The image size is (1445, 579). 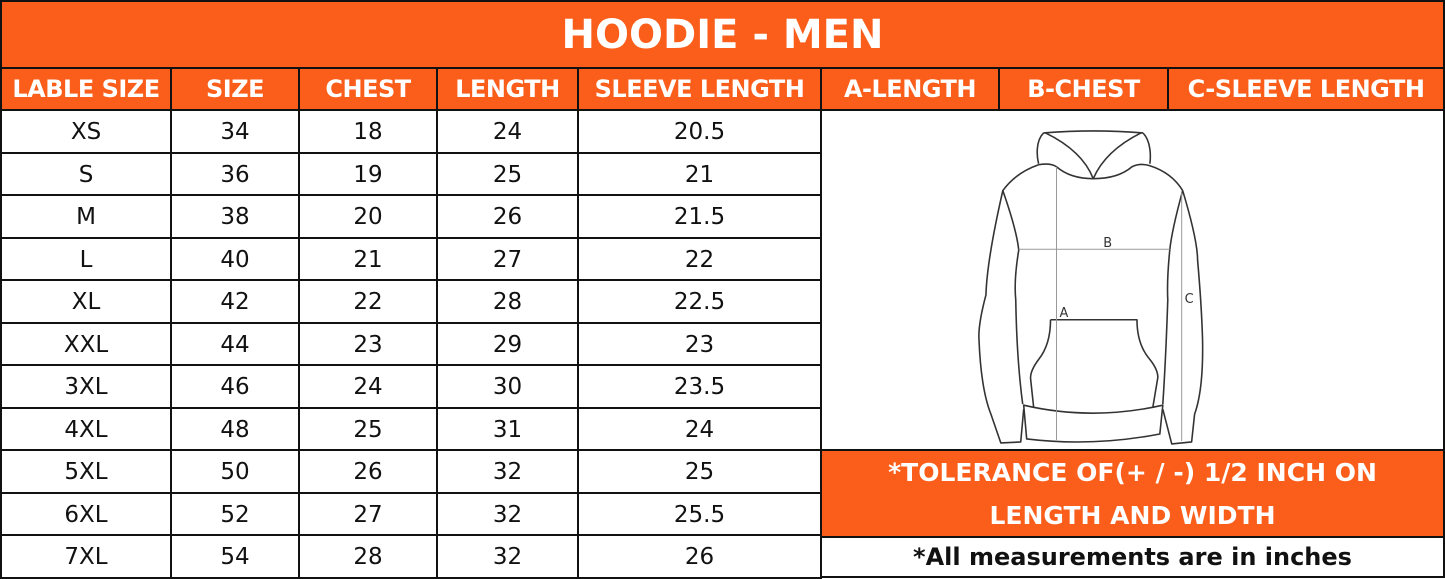 What do you see at coordinates (368, 131) in the screenshot?
I see `table-cell-chest: 18` at bounding box center [368, 131].